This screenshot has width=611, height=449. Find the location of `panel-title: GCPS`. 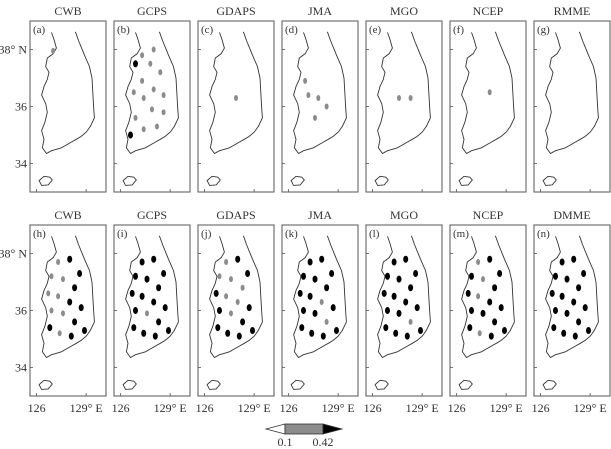

panel-title: GCPS is located at coordinates (152, 11).